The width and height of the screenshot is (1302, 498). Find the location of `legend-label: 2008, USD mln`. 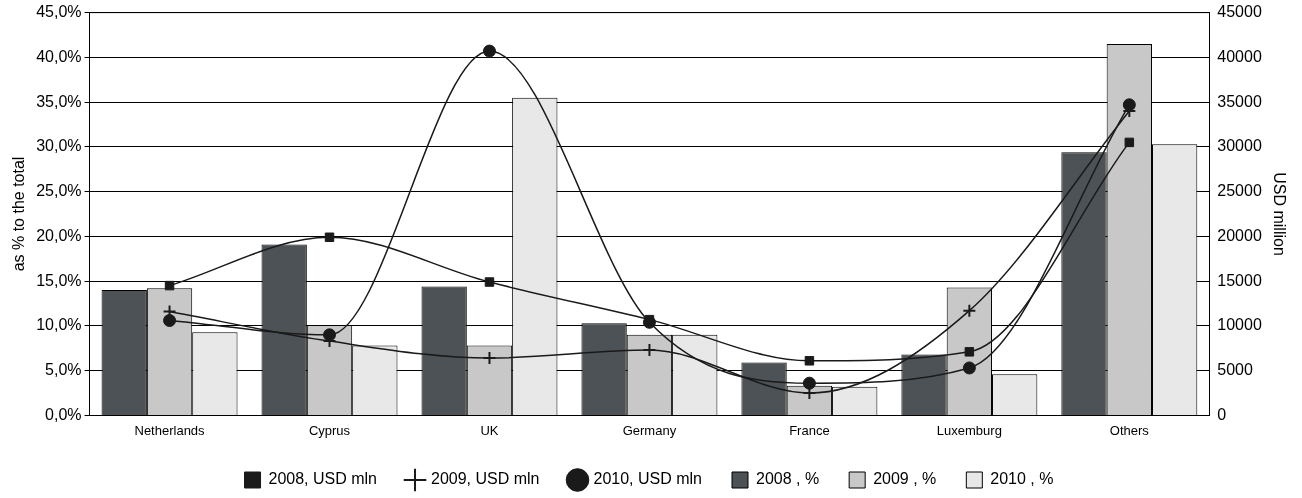

legend-label: 2008, USD mln is located at coordinates (323, 479).